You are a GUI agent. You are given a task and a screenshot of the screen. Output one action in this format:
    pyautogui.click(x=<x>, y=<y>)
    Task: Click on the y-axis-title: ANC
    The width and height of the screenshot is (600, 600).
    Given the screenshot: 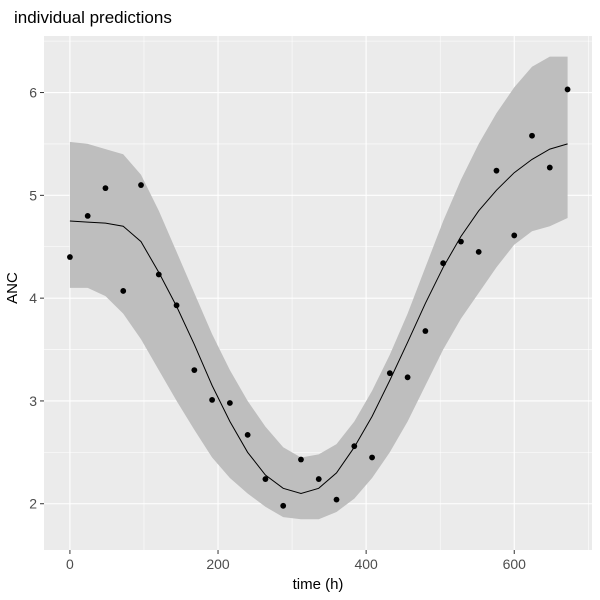 What is the action you would take?
    pyautogui.click(x=12, y=288)
    